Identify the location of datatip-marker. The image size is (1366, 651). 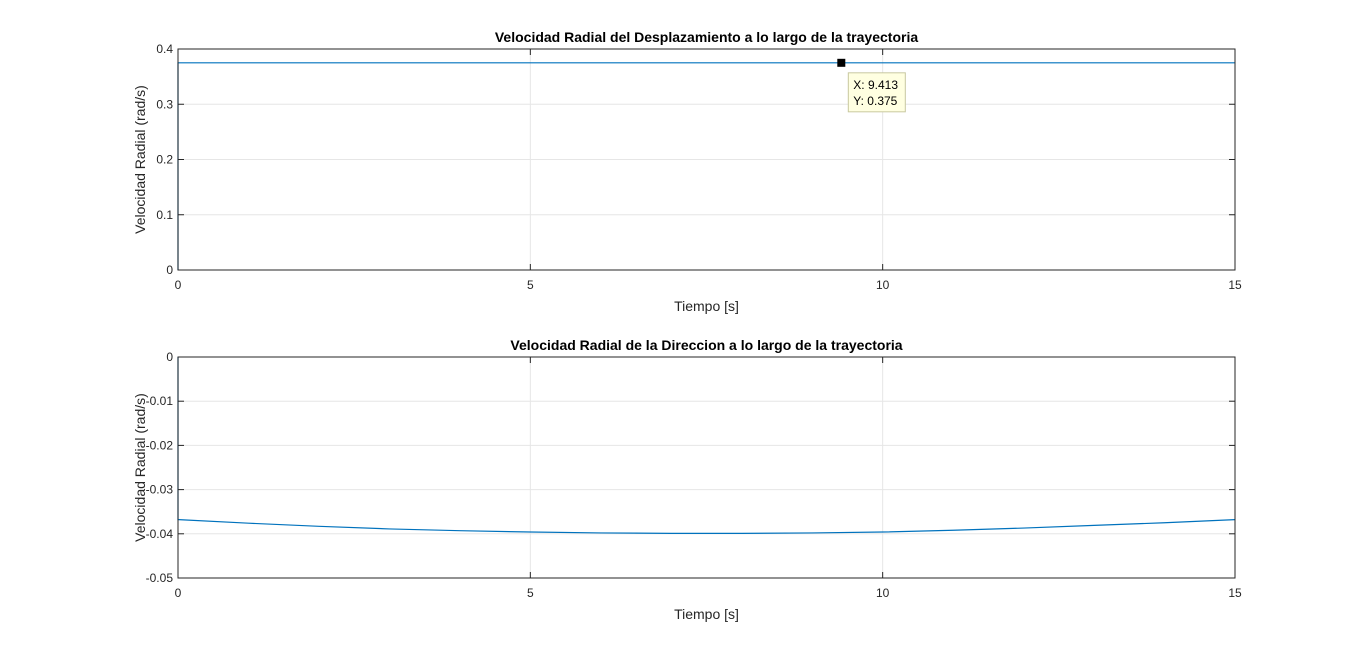
(841, 62).